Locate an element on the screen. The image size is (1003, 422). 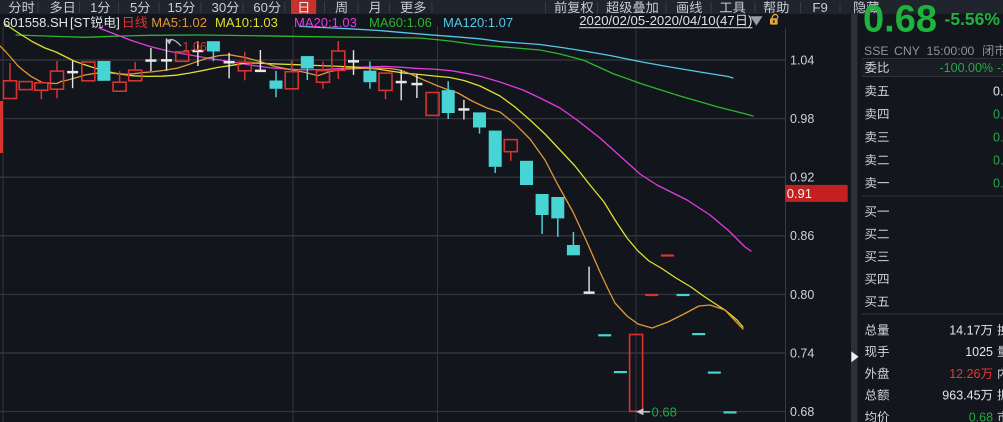
svg-text: 0.74 is located at coordinates (802, 353).